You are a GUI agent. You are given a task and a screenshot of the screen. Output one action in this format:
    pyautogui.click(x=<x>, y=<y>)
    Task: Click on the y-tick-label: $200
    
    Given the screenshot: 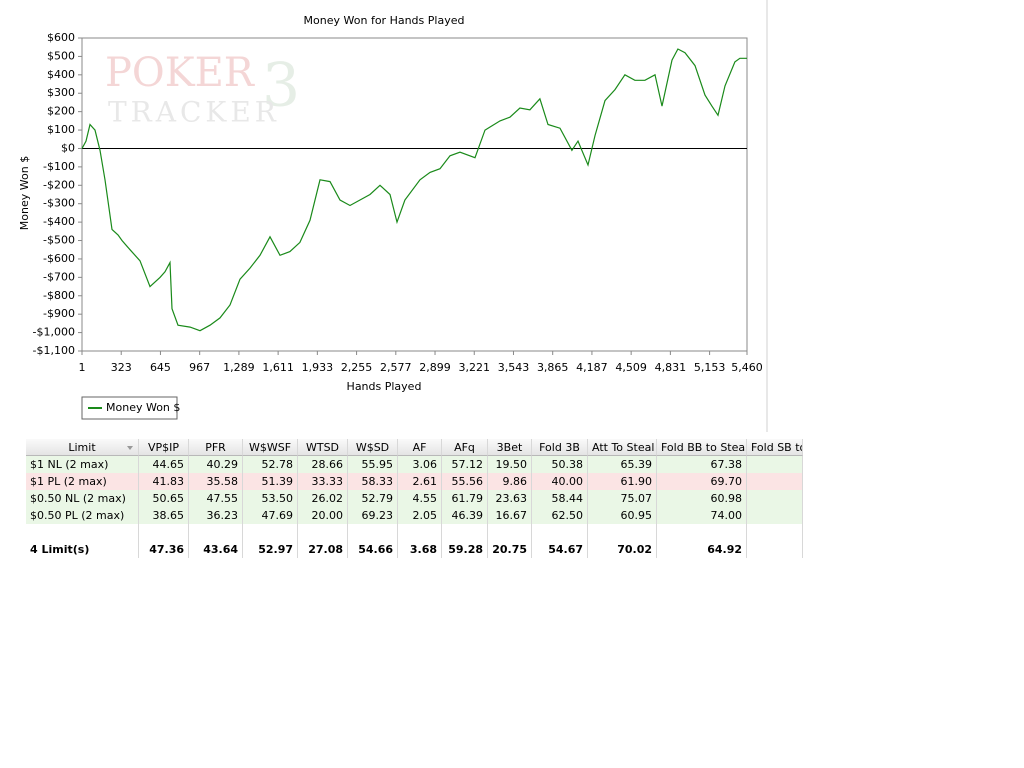 What is the action you would take?
    pyautogui.click(x=61, y=111)
    